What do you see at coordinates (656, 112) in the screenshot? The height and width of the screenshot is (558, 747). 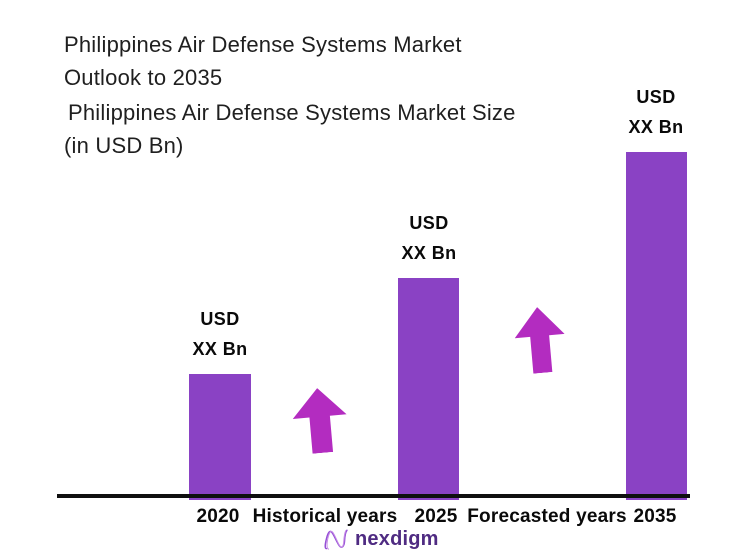 I see `bar-value-label-2035: USD XX Bn` at bounding box center [656, 112].